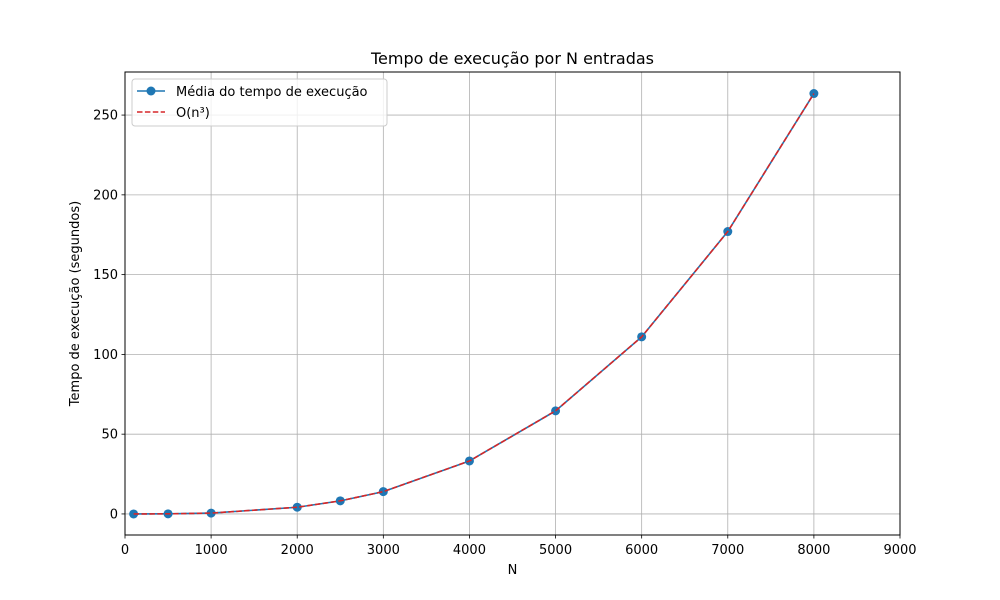  I want to click on legend: Média do tempo de execução O(n³), so click(259, 102).